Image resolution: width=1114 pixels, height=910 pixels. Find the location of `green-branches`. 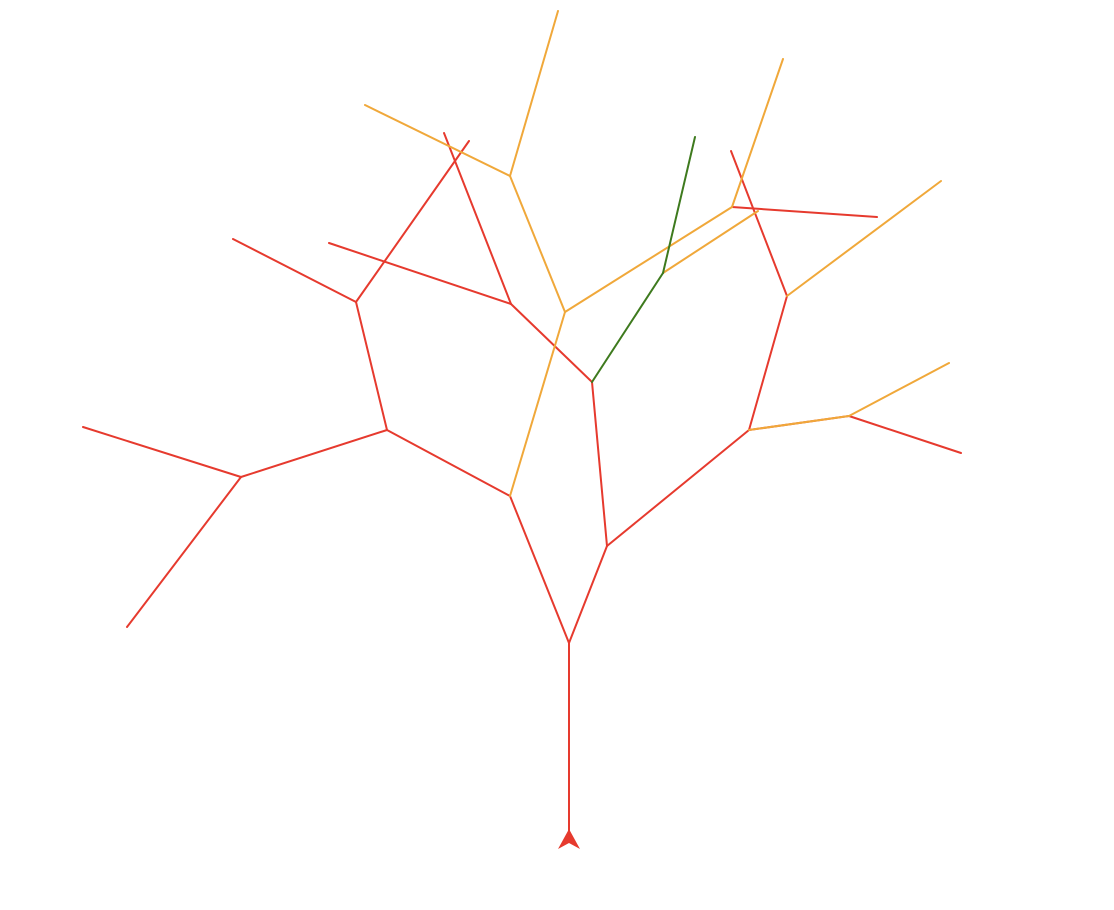

green-branches is located at coordinates (643, 259).